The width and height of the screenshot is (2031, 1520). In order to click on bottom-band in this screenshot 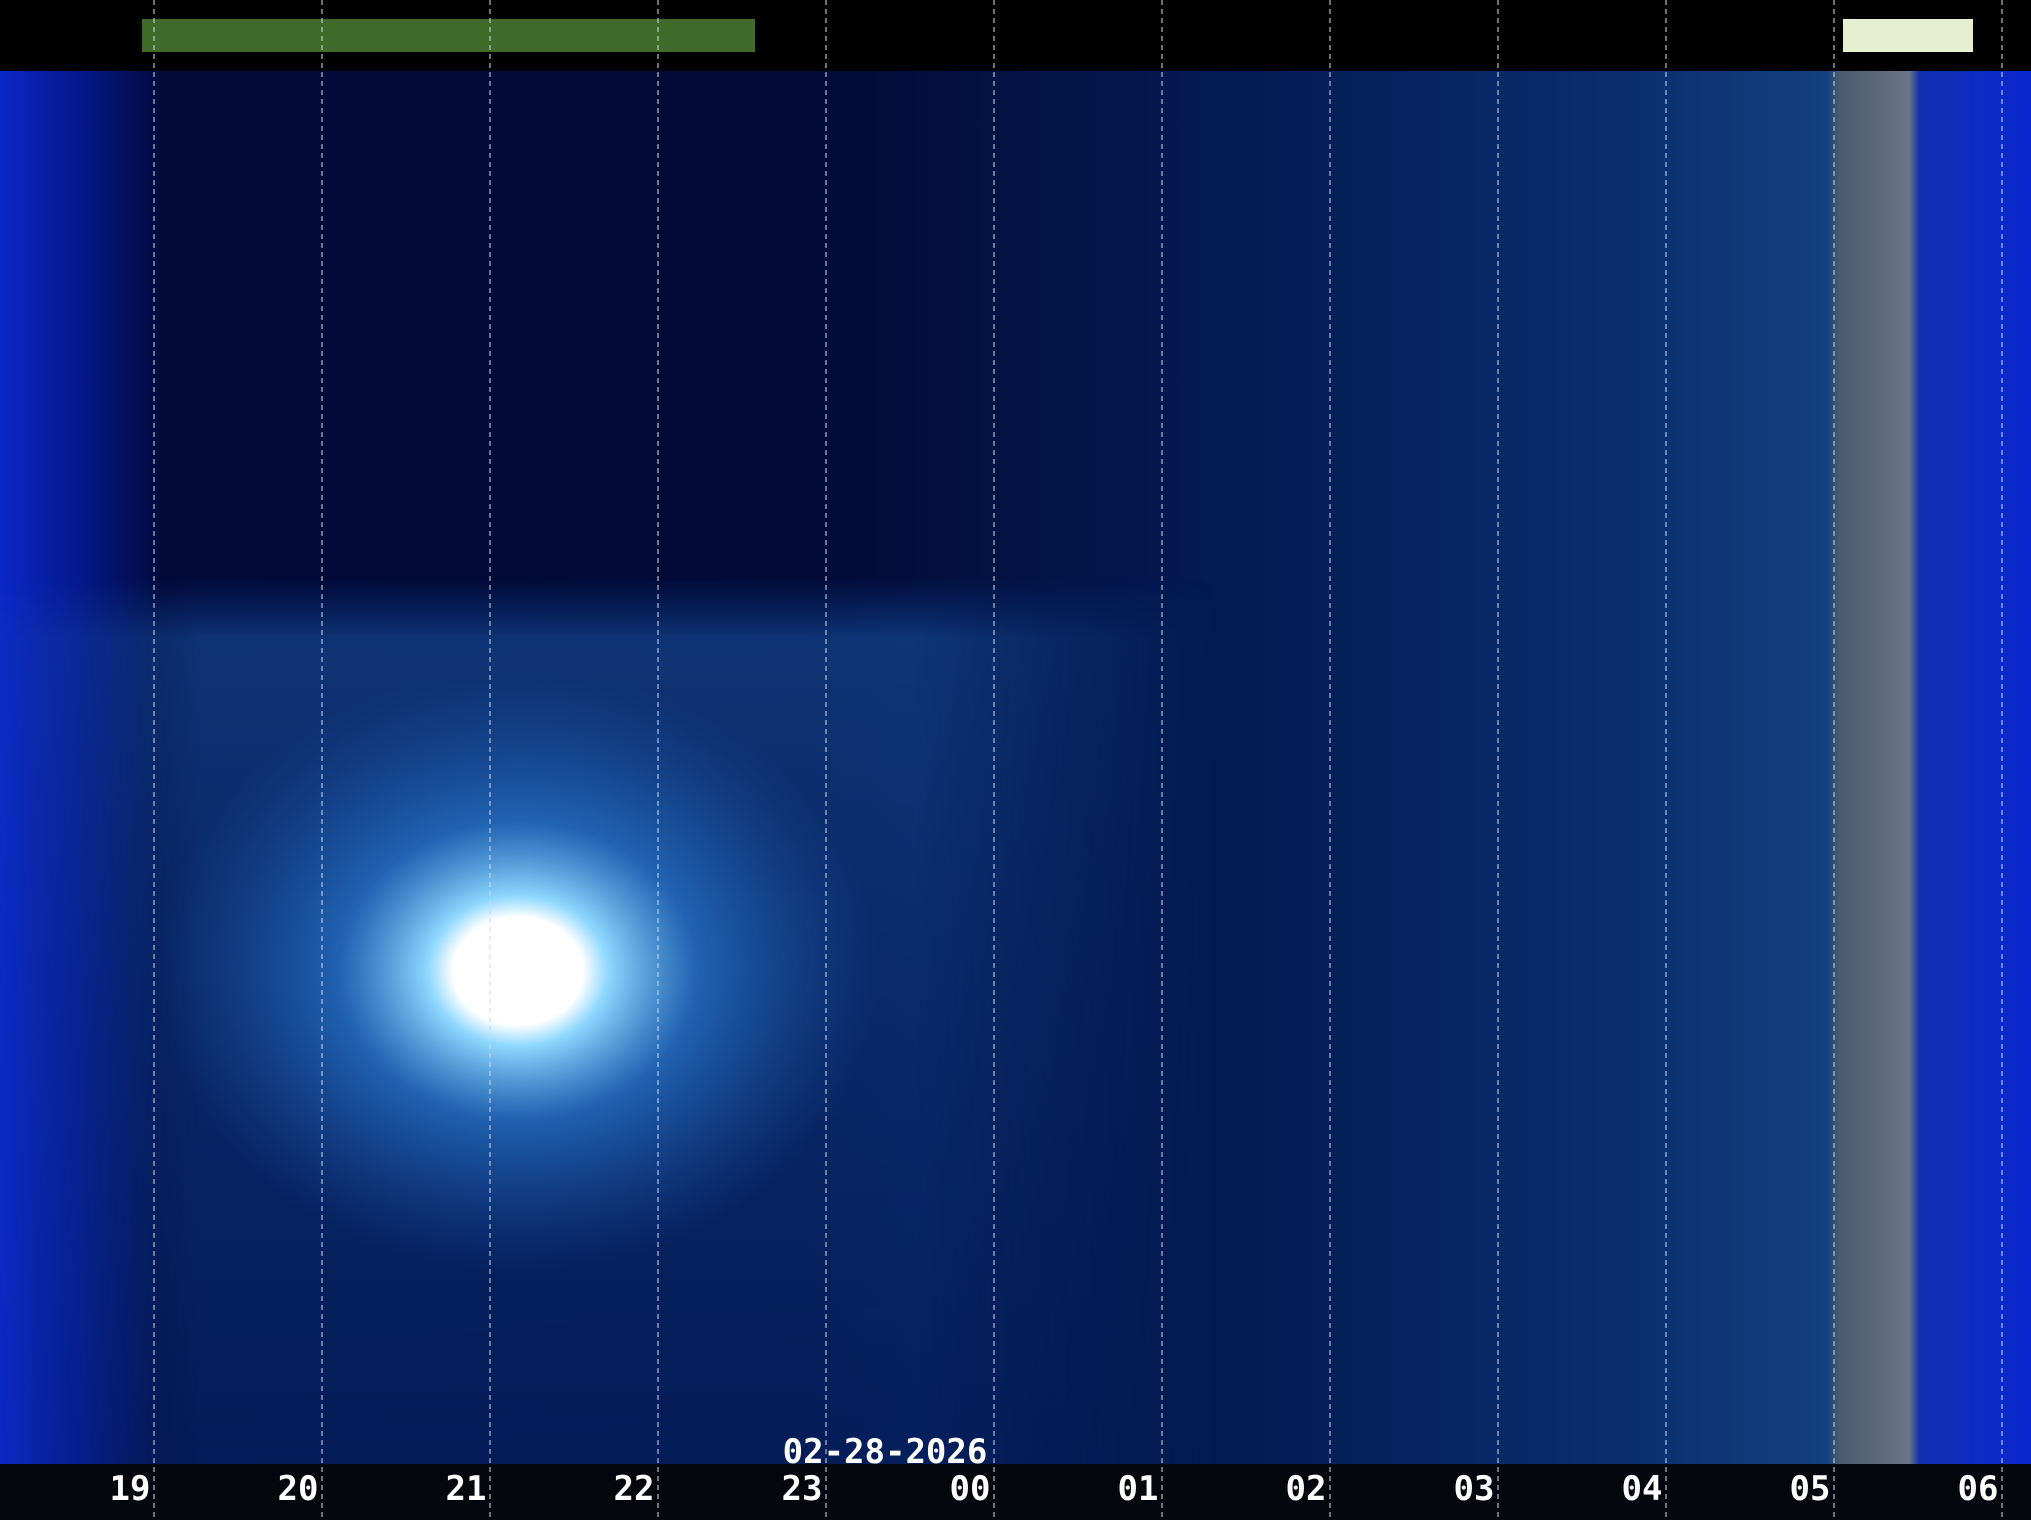, I will do `click(1015, 1492)`.